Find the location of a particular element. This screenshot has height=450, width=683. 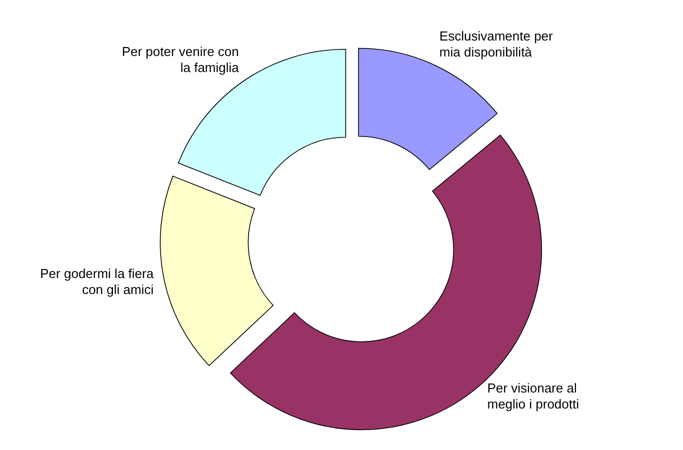

slice-label: Per poter venire con la famiglia is located at coordinates (181, 60).